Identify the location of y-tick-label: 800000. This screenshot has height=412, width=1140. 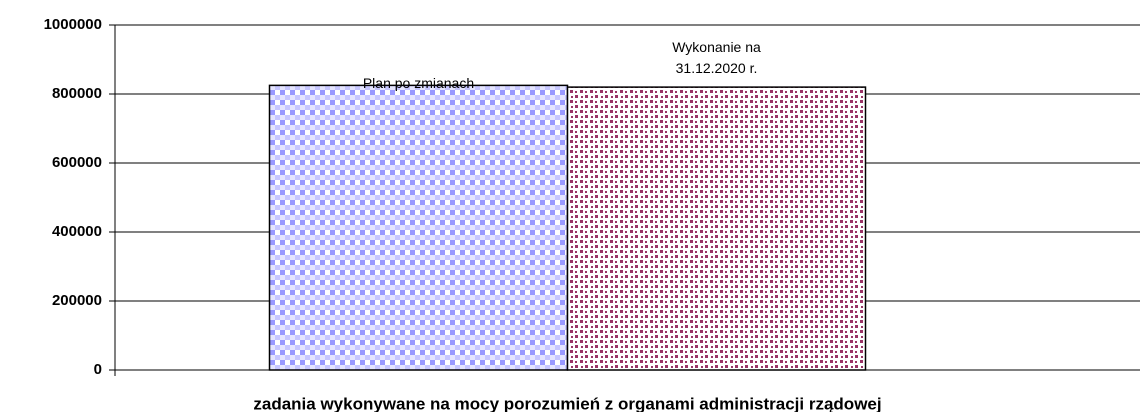
(77, 93).